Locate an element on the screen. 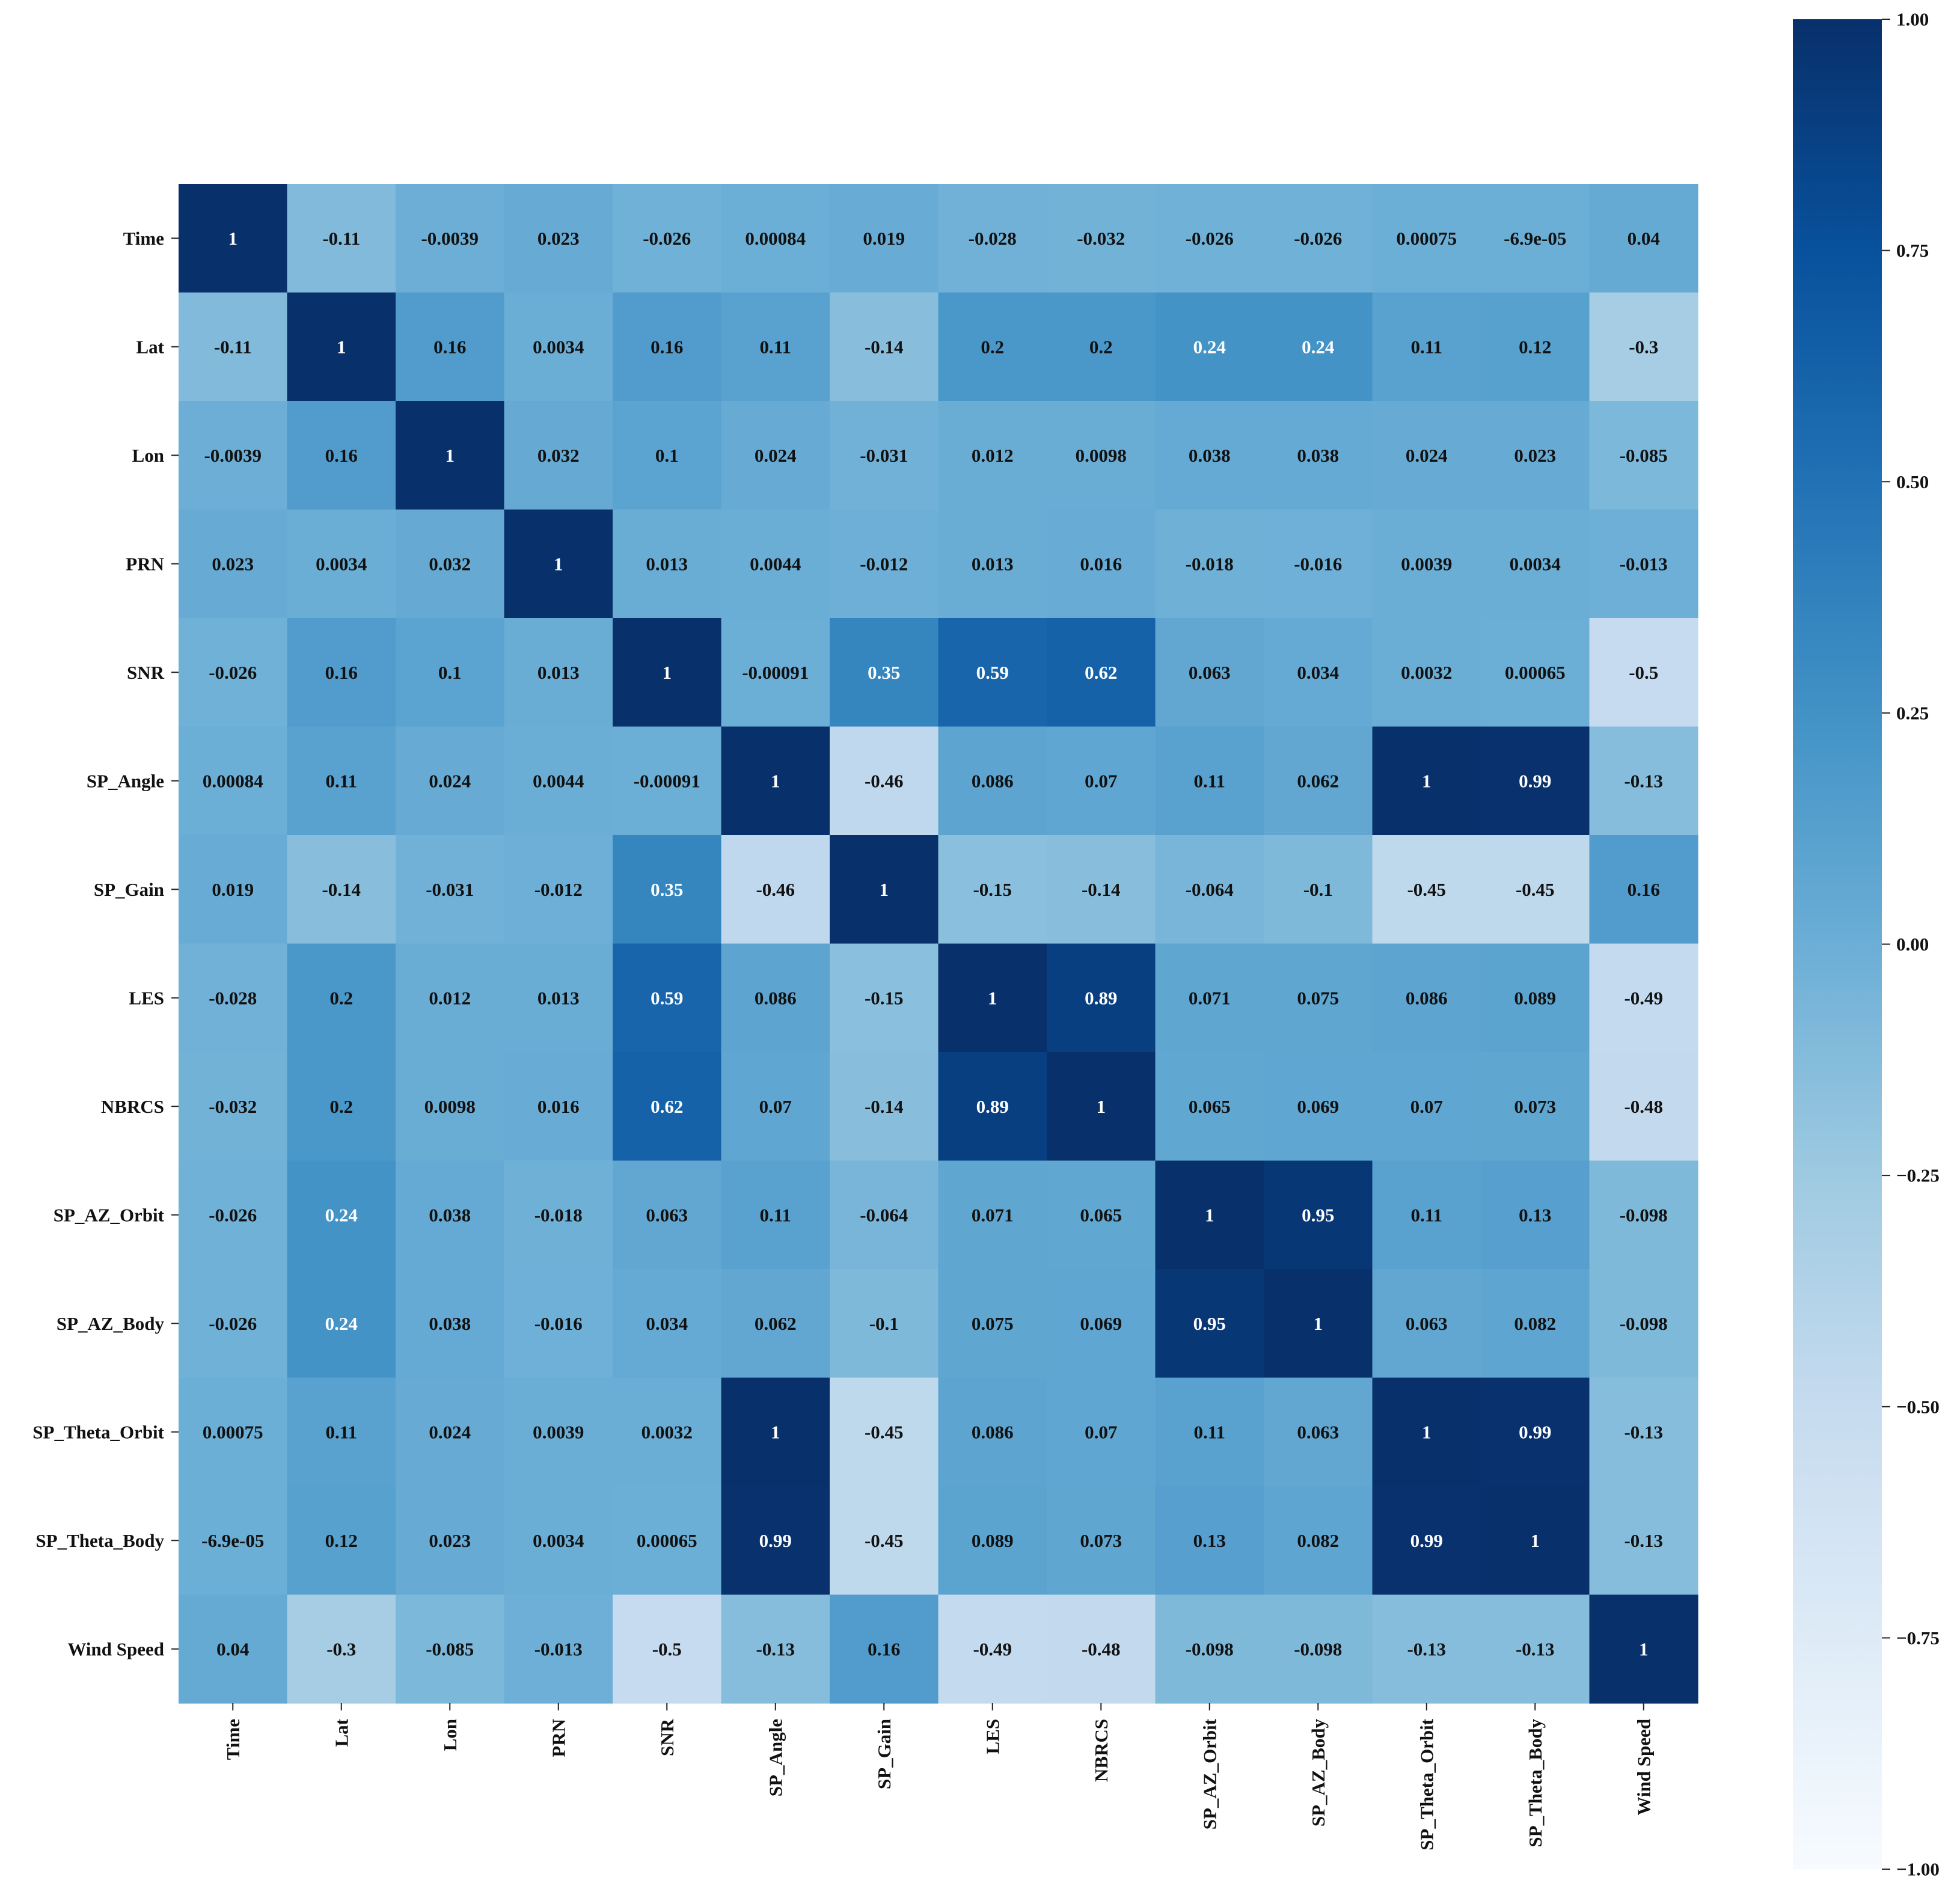  cell-annotation: -0.00091 is located at coordinates (667, 780).